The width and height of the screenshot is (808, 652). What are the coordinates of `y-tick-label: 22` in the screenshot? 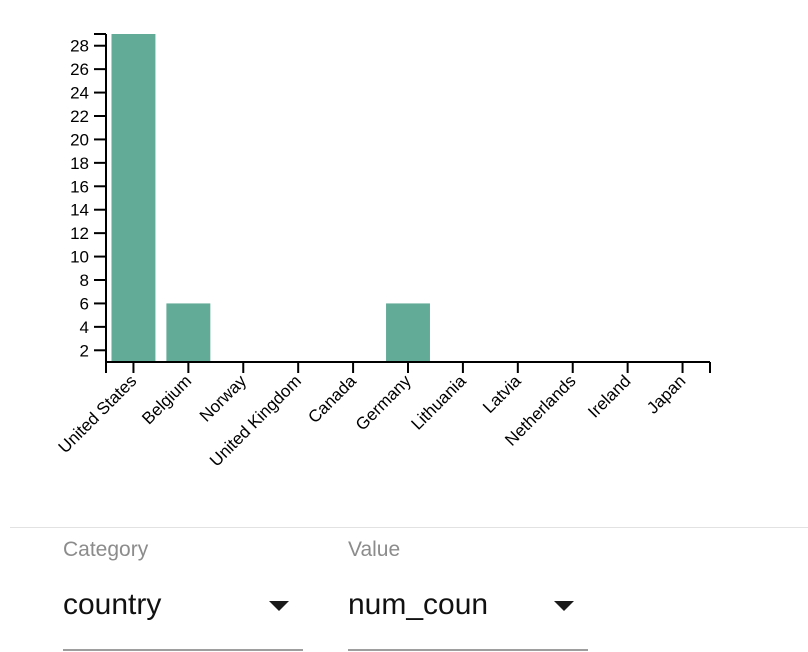 It's located at (79, 116).